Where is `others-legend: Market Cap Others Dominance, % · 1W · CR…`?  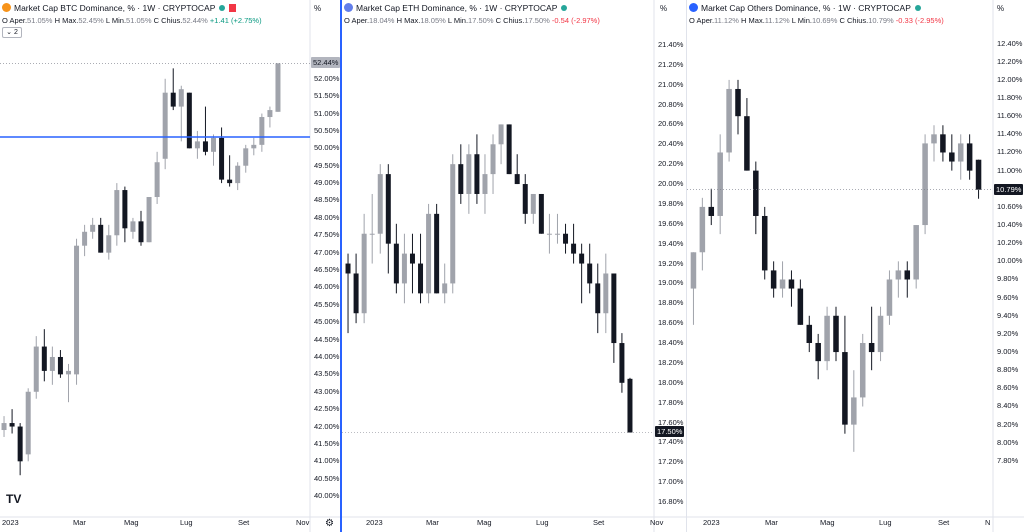 others-legend: Market Cap Others Dominance, % · 1W · CR… is located at coordinates (805, 8).